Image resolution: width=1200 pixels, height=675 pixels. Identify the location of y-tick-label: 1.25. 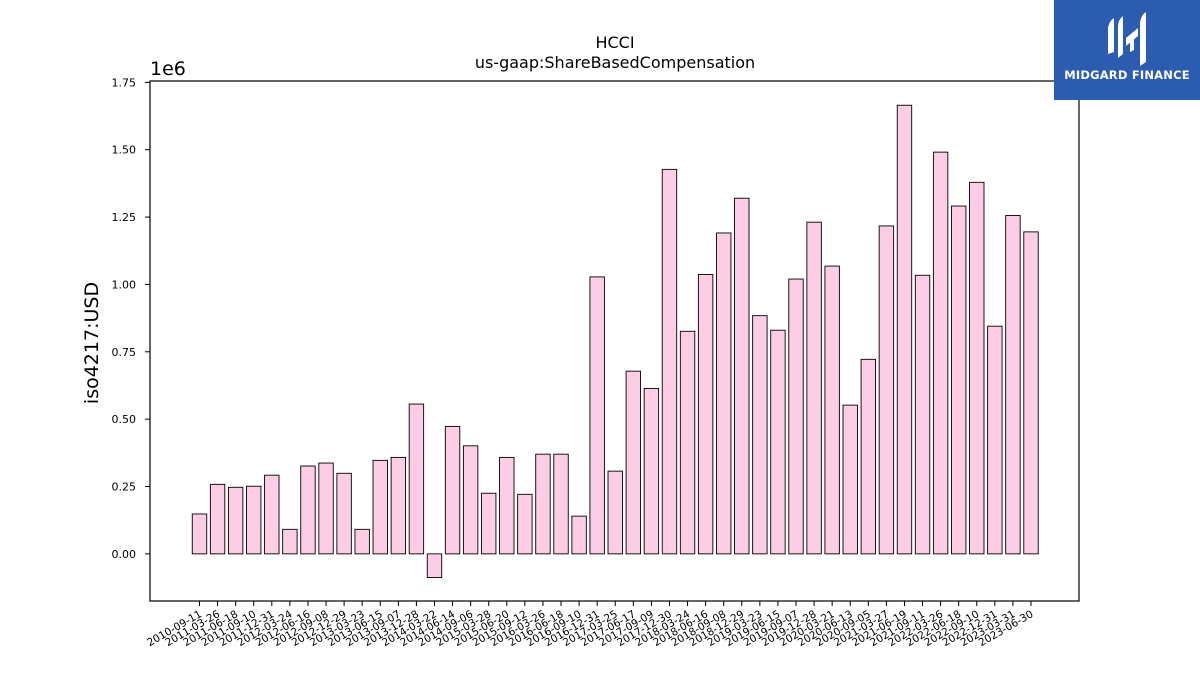
(124, 217).